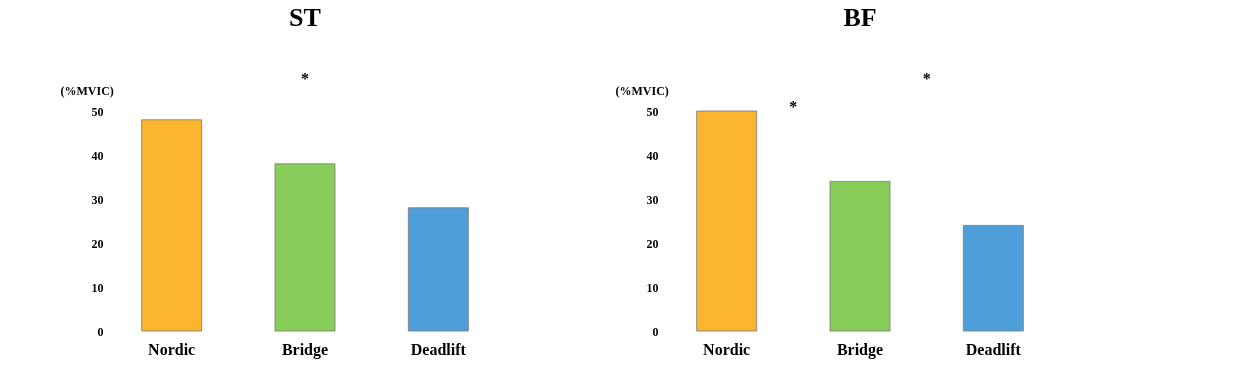  Describe the element at coordinates (305, 17) in the screenshot. I see `chart-title: ST` at that location.